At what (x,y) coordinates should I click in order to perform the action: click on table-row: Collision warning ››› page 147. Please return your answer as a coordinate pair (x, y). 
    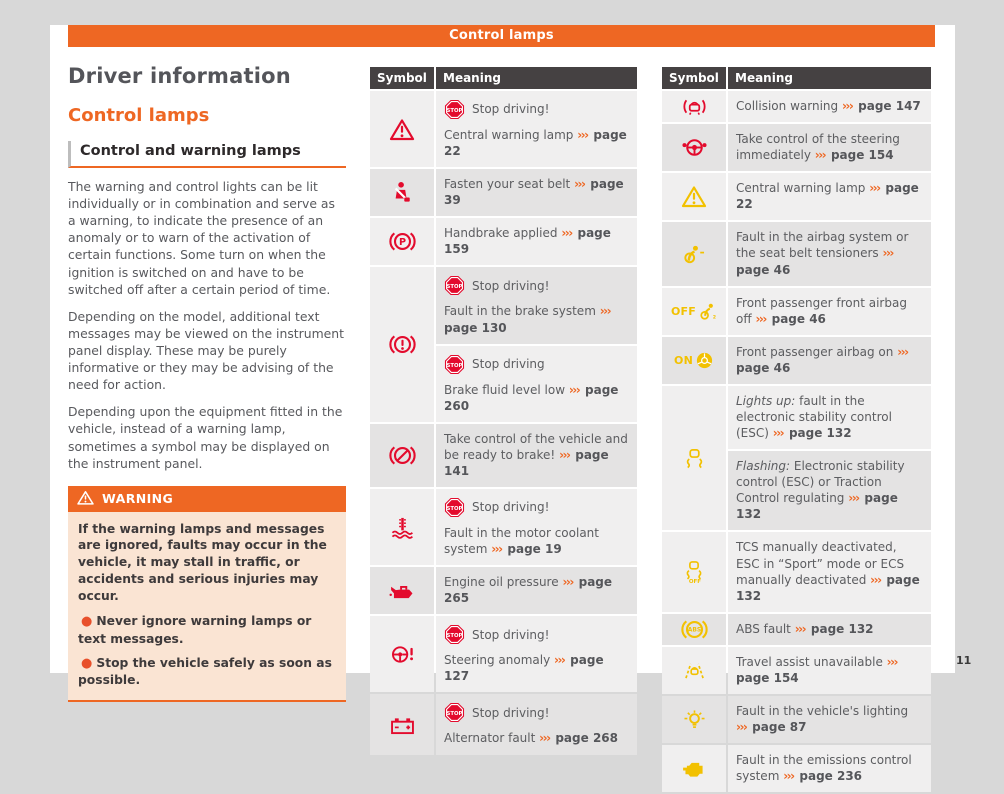
    Looking at the image, I should click on (796, 107).